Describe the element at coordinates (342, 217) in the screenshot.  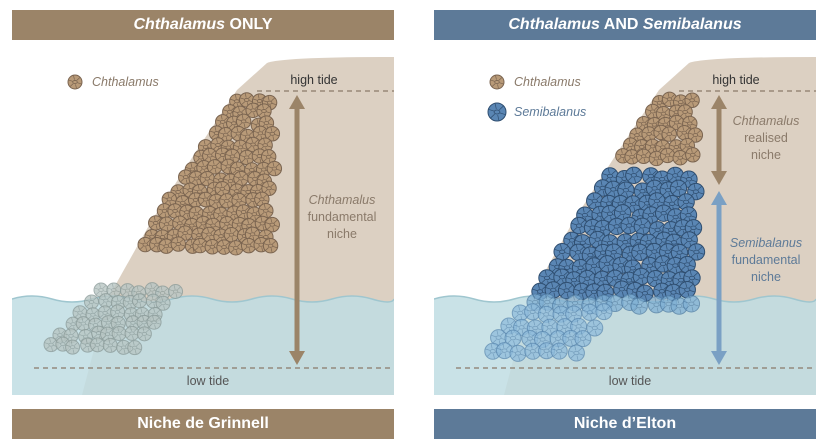
I see `left-niche-label-2: fundamental` at that location.